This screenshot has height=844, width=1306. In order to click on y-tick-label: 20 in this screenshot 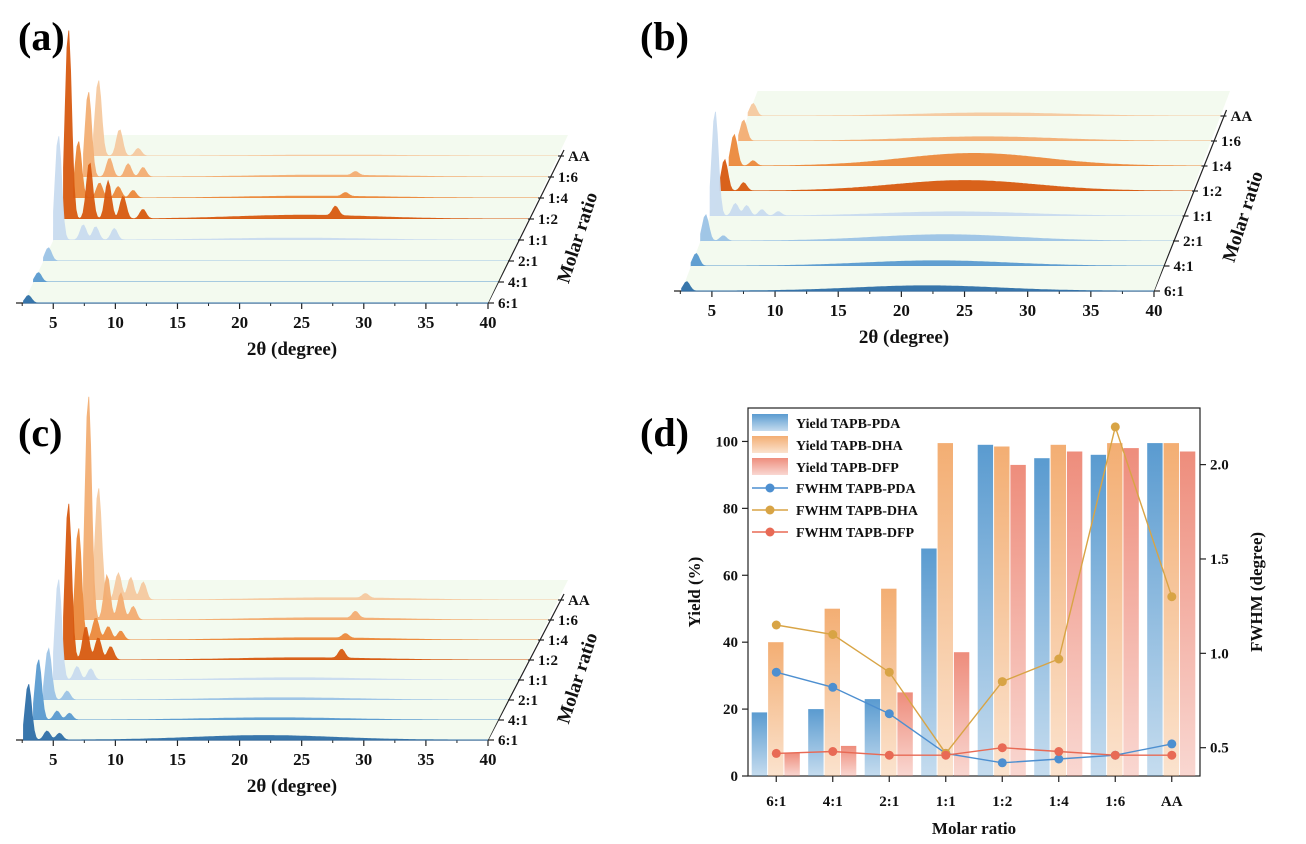, I will do `click(730, 710)`.